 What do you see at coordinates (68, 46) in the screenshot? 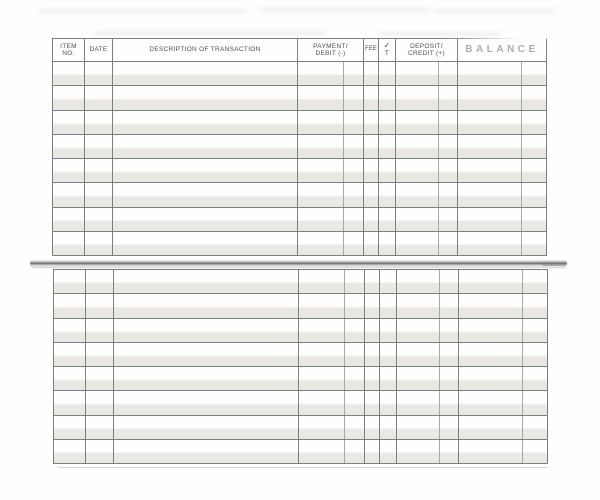
I see `header-label: ITEM` at bounding box center [68, 46].